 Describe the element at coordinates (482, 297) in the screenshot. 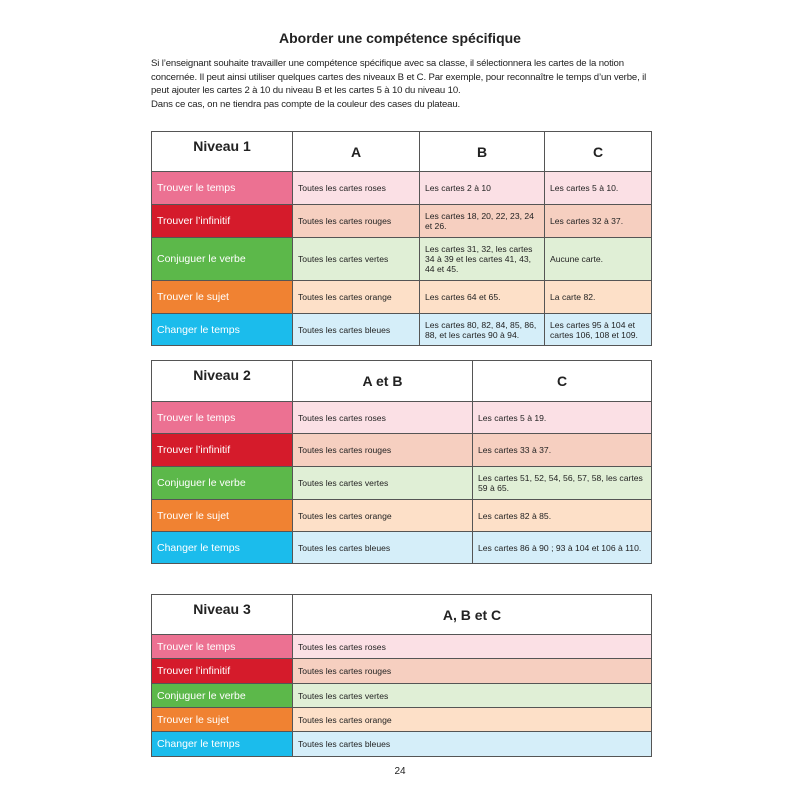

I see `card-cell: Les cartes 64 et 65.` at that location.